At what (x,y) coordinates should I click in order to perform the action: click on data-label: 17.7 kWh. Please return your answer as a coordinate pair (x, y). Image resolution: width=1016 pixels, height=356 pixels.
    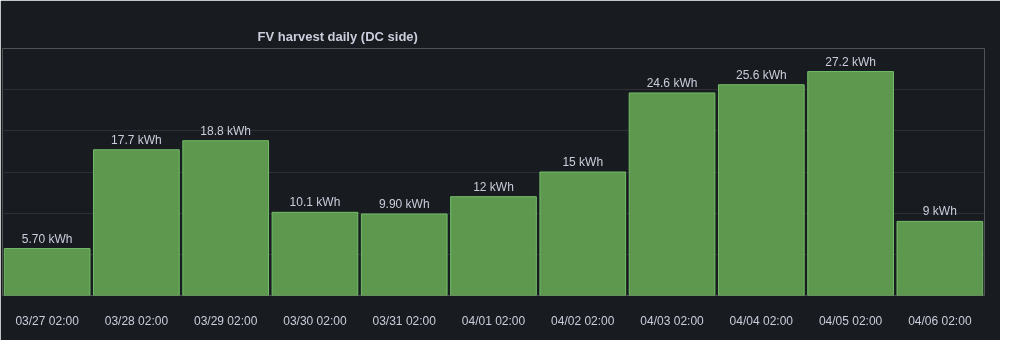
    Looking at the image, I should click on (136, 139).